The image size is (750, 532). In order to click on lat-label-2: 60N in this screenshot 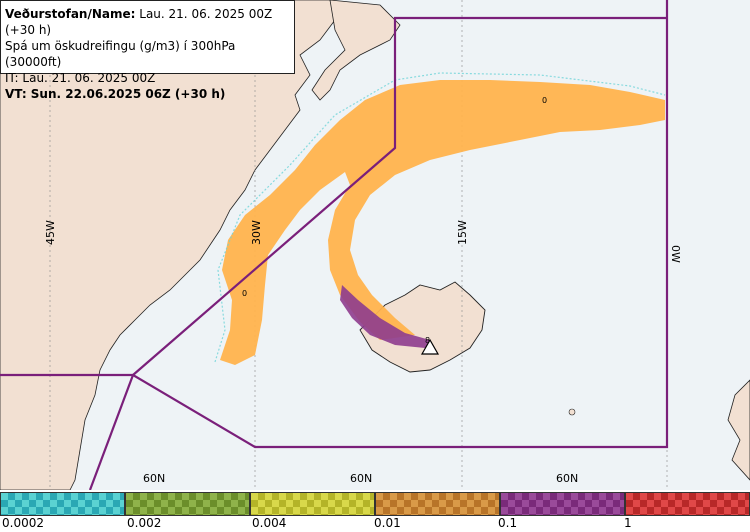, I will do `click(361, 478)`.